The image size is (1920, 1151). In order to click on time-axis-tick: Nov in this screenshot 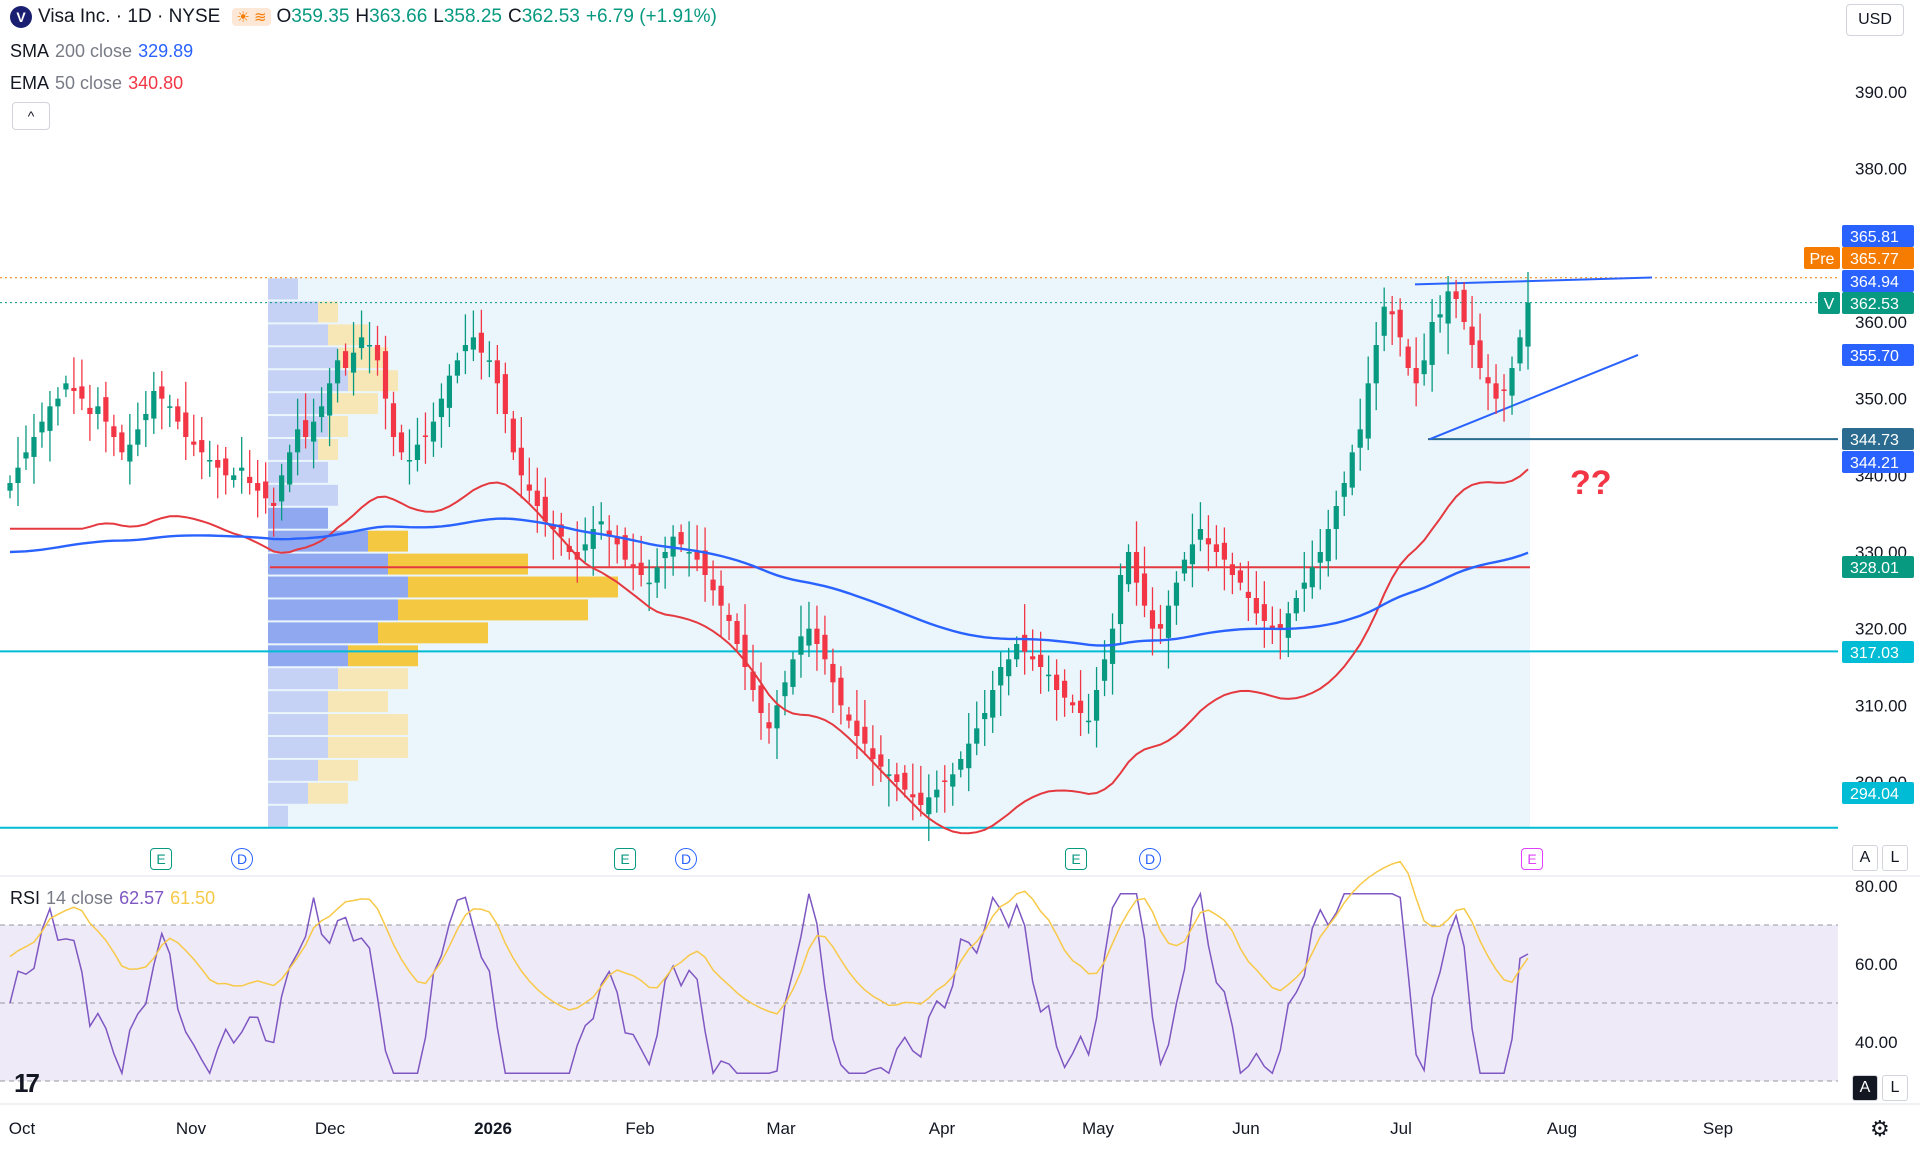, I will do `click(191, 1128)`.